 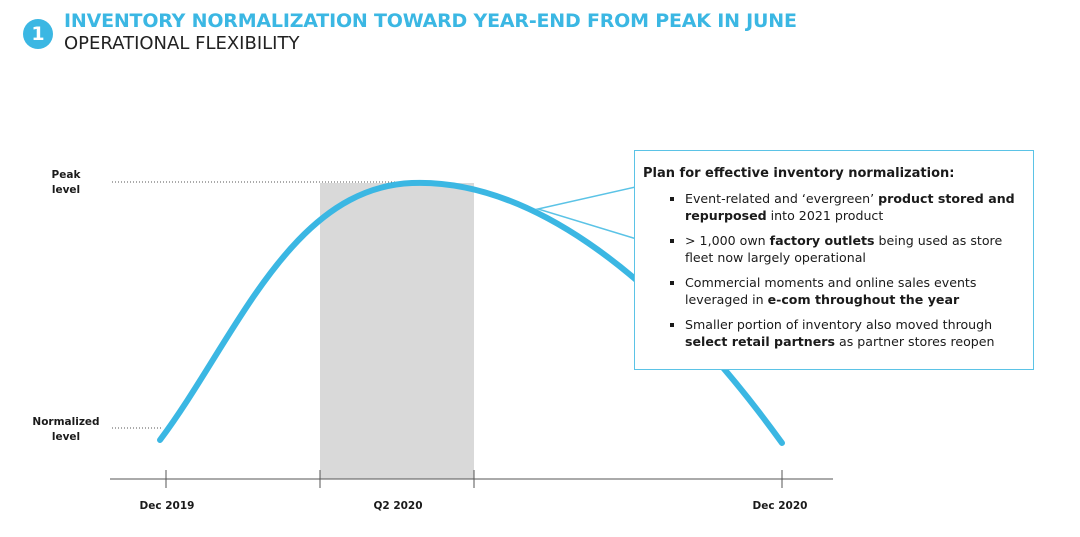 What do you see at coordinates (398, 506) in the screenshot?
I see `x-label: Q2 2020` at bounding box center [398, 506].